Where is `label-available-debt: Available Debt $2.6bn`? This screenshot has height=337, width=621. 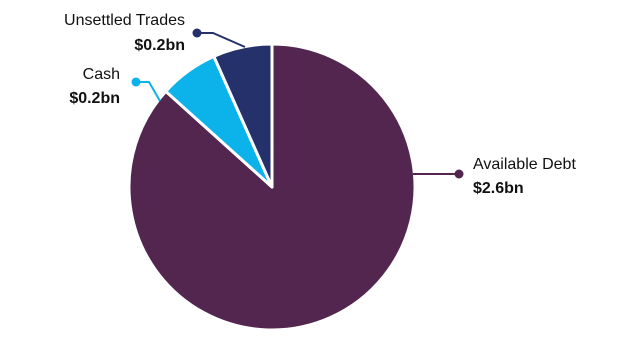 label-available-debt: Available Debt $2.6bn is located at coordinates (524, 176).